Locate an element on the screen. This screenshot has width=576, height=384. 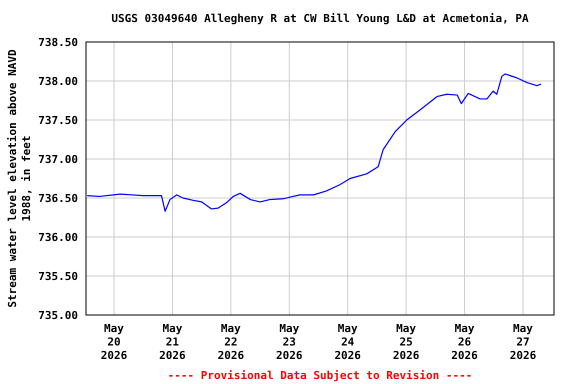
x-tick-label: May 22 2026 is located at coordinates (231, 342).